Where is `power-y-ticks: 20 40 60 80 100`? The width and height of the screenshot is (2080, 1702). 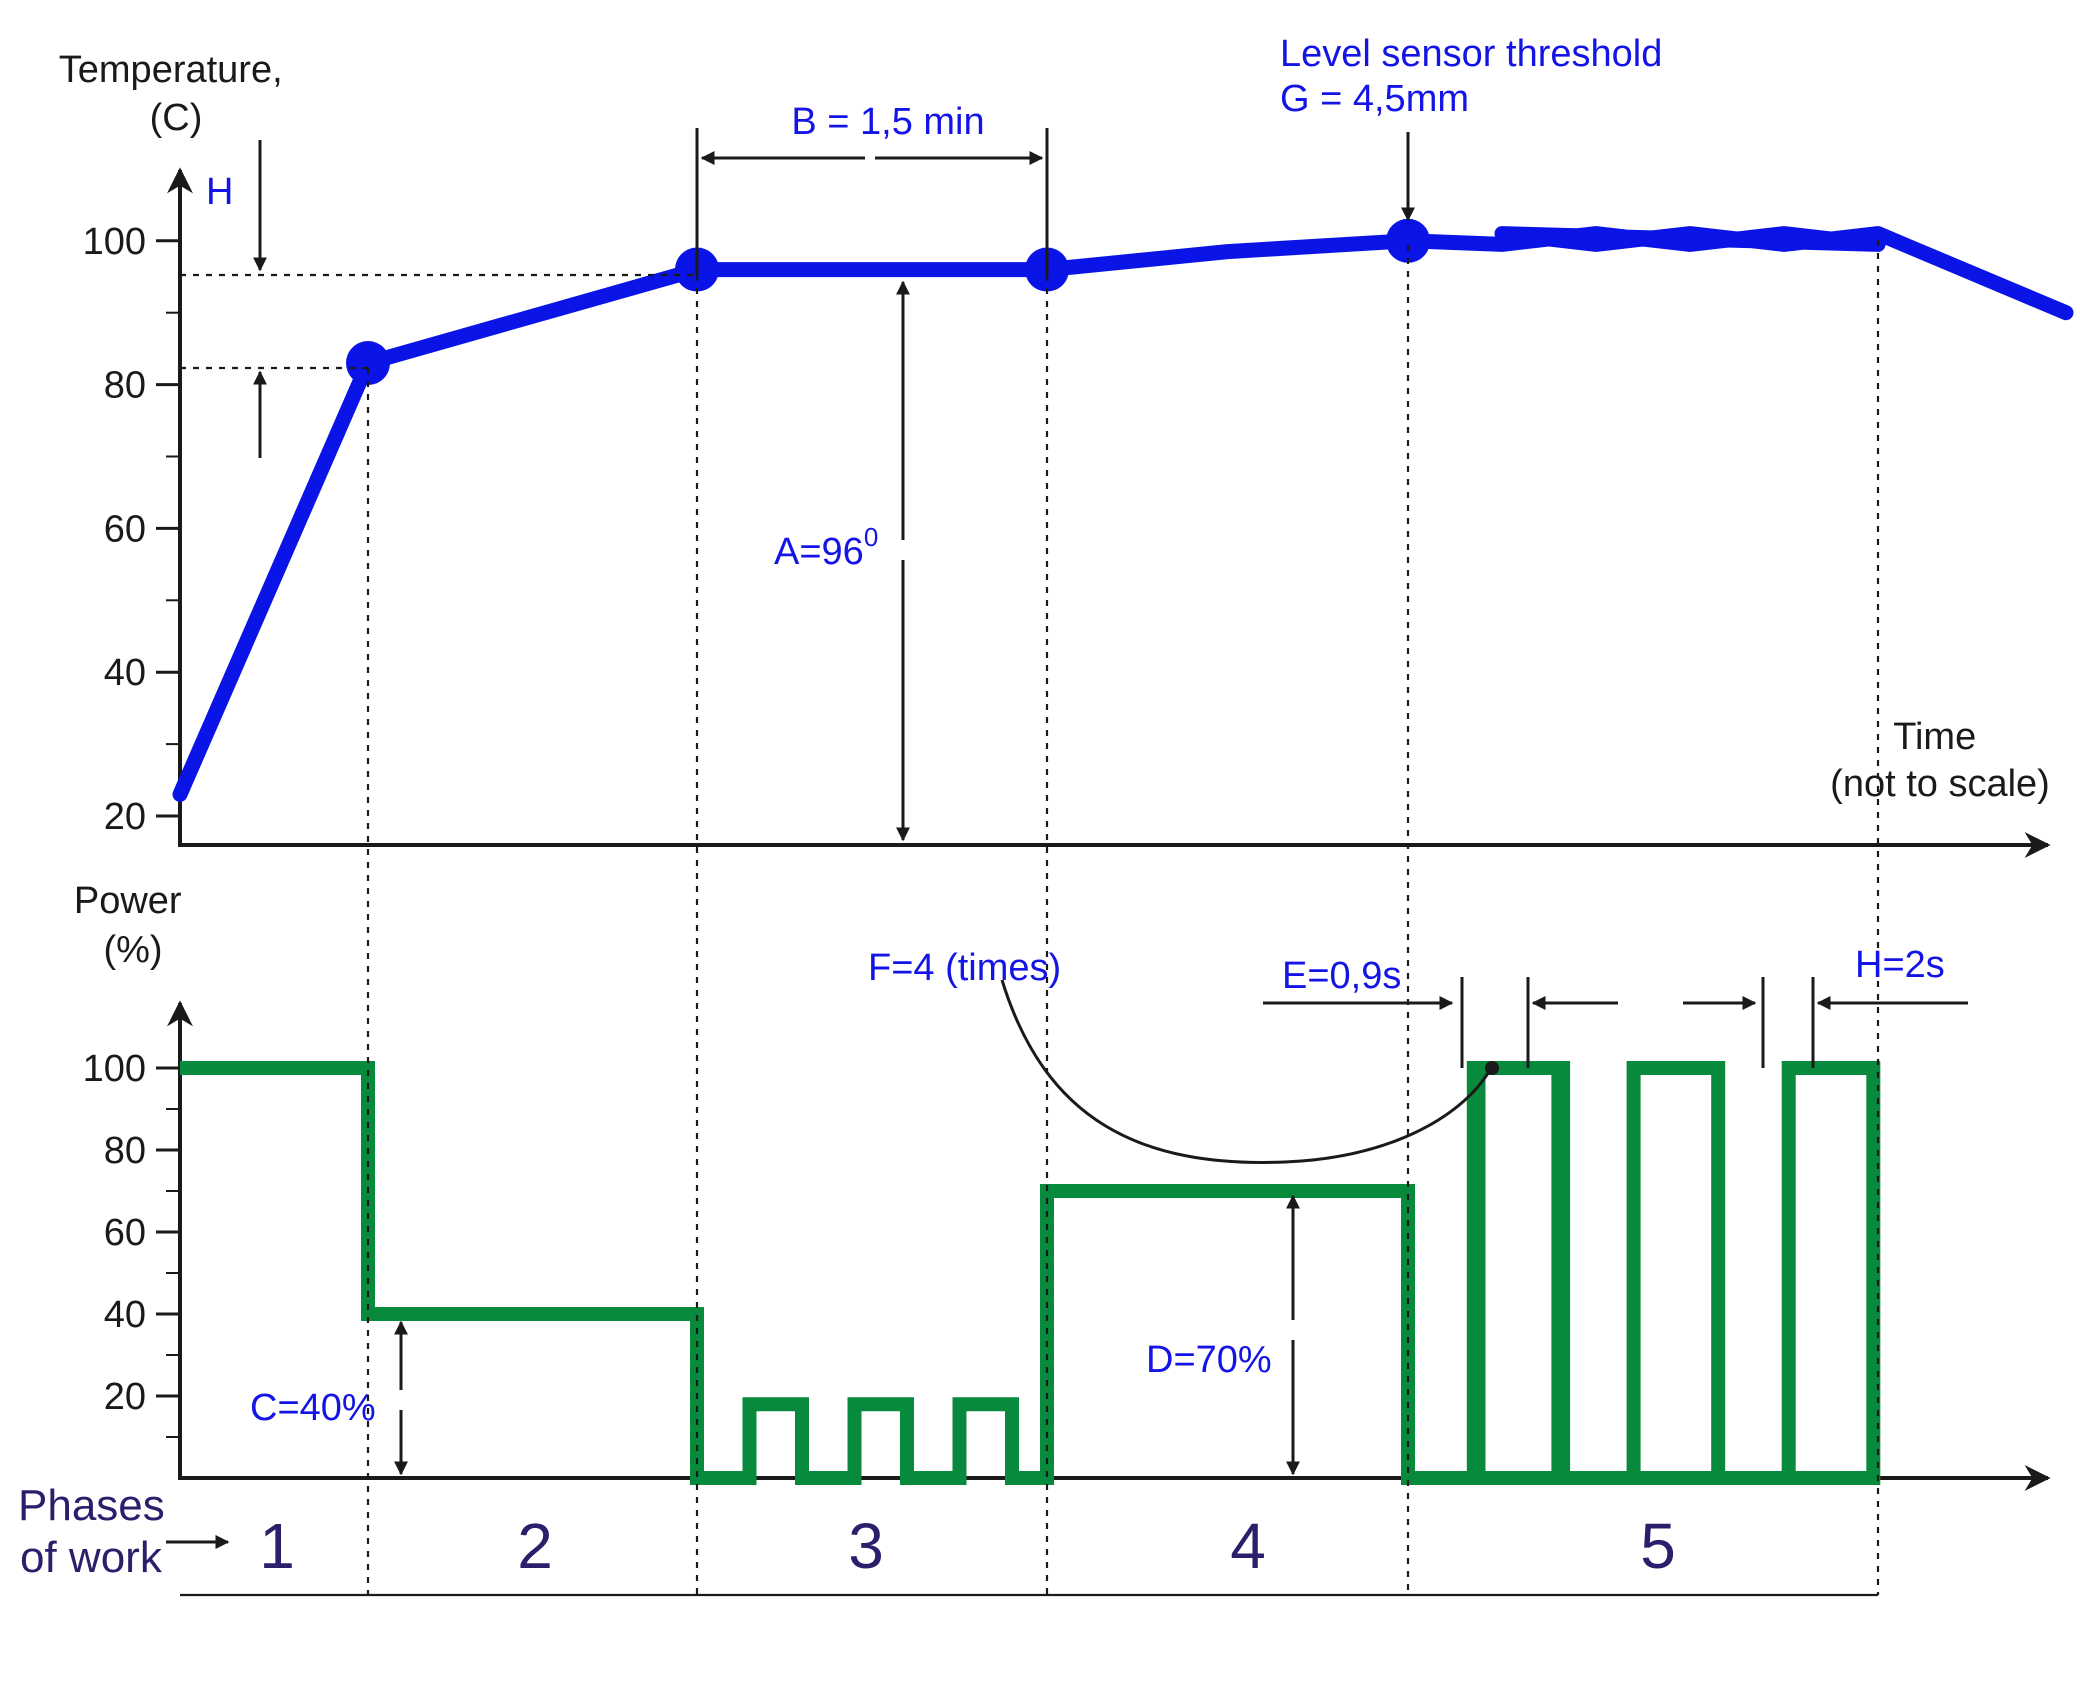
power-y-ticks: 20 40 60 80 100 is located at coordinates (131, 1243).